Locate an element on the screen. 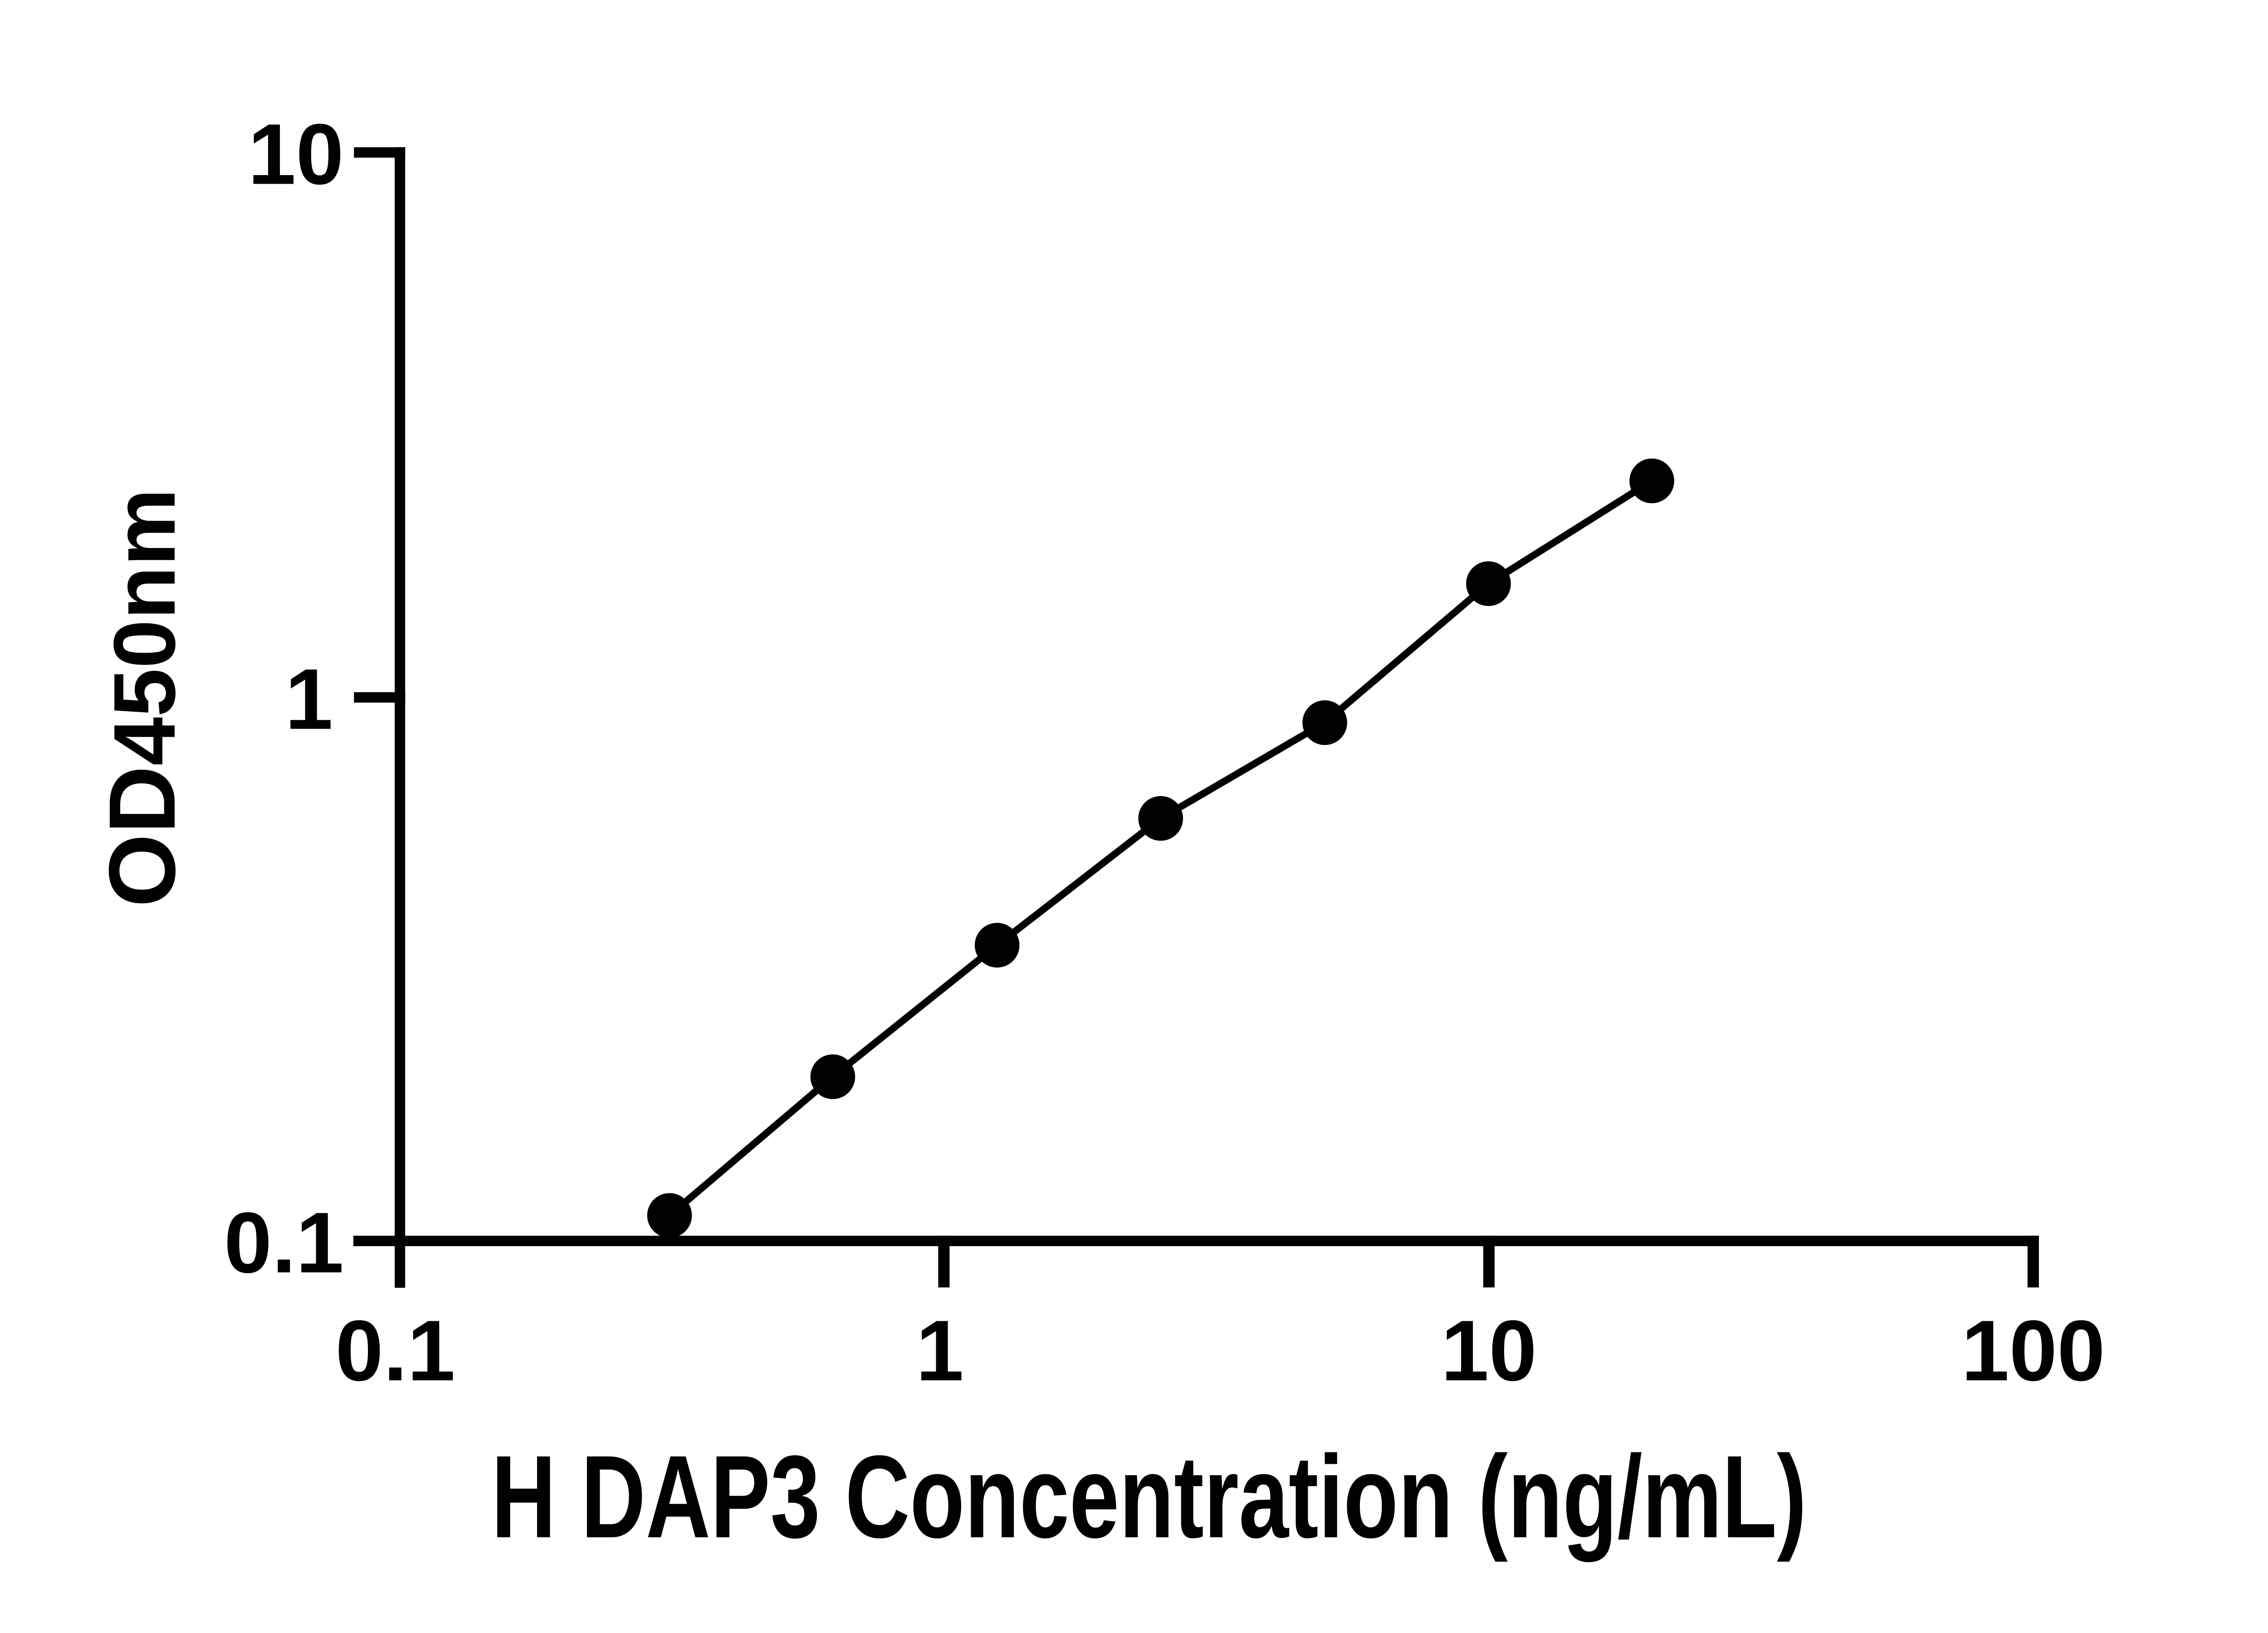 This screenshot has height=1633, width=2268. svg-text: H DAP3 Concentration (ng/mL) is located at coordinates (1149, 1497).